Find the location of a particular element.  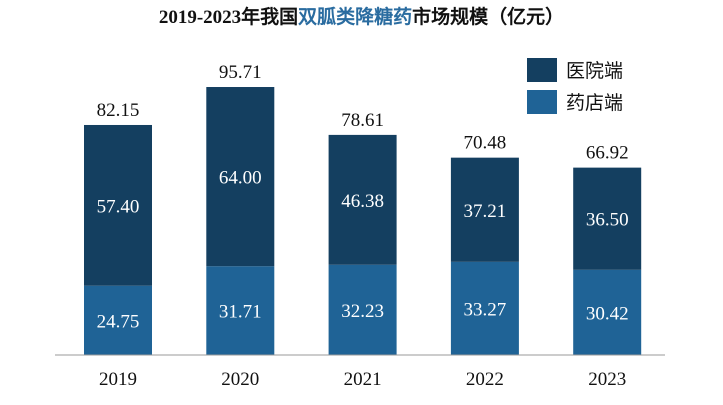

total-label: 70.48 is located at coordinates (485, 143).